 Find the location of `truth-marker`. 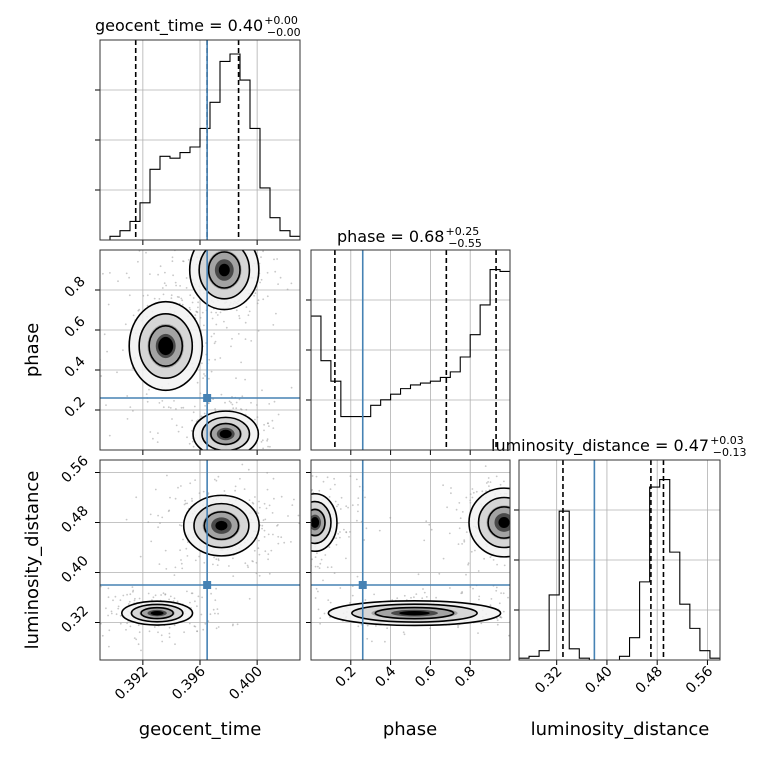

truth-marker is located at coordinates (207, 585).